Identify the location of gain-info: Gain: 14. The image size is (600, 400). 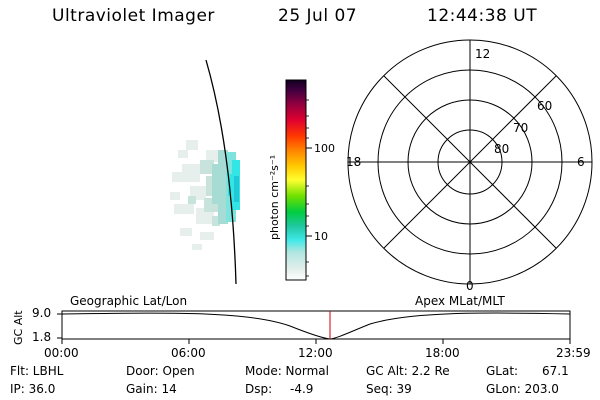
(151, 389).